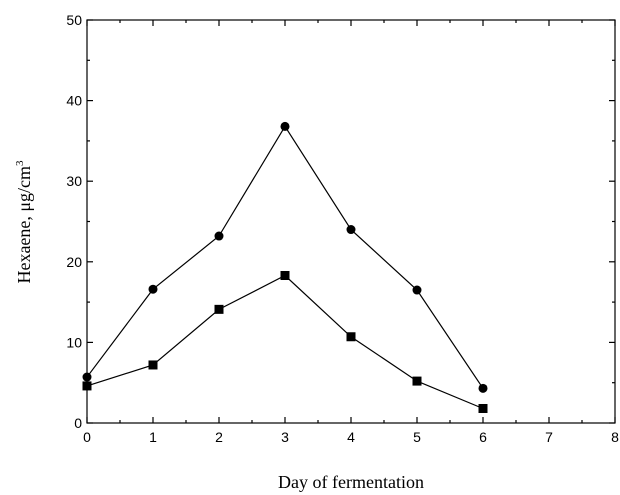 This screenshot has width=620, height=495. What do you see at coordinates (74, 342) in the screenshot?
I see `y-tick-label: 10` at bounding box center [74, 342].